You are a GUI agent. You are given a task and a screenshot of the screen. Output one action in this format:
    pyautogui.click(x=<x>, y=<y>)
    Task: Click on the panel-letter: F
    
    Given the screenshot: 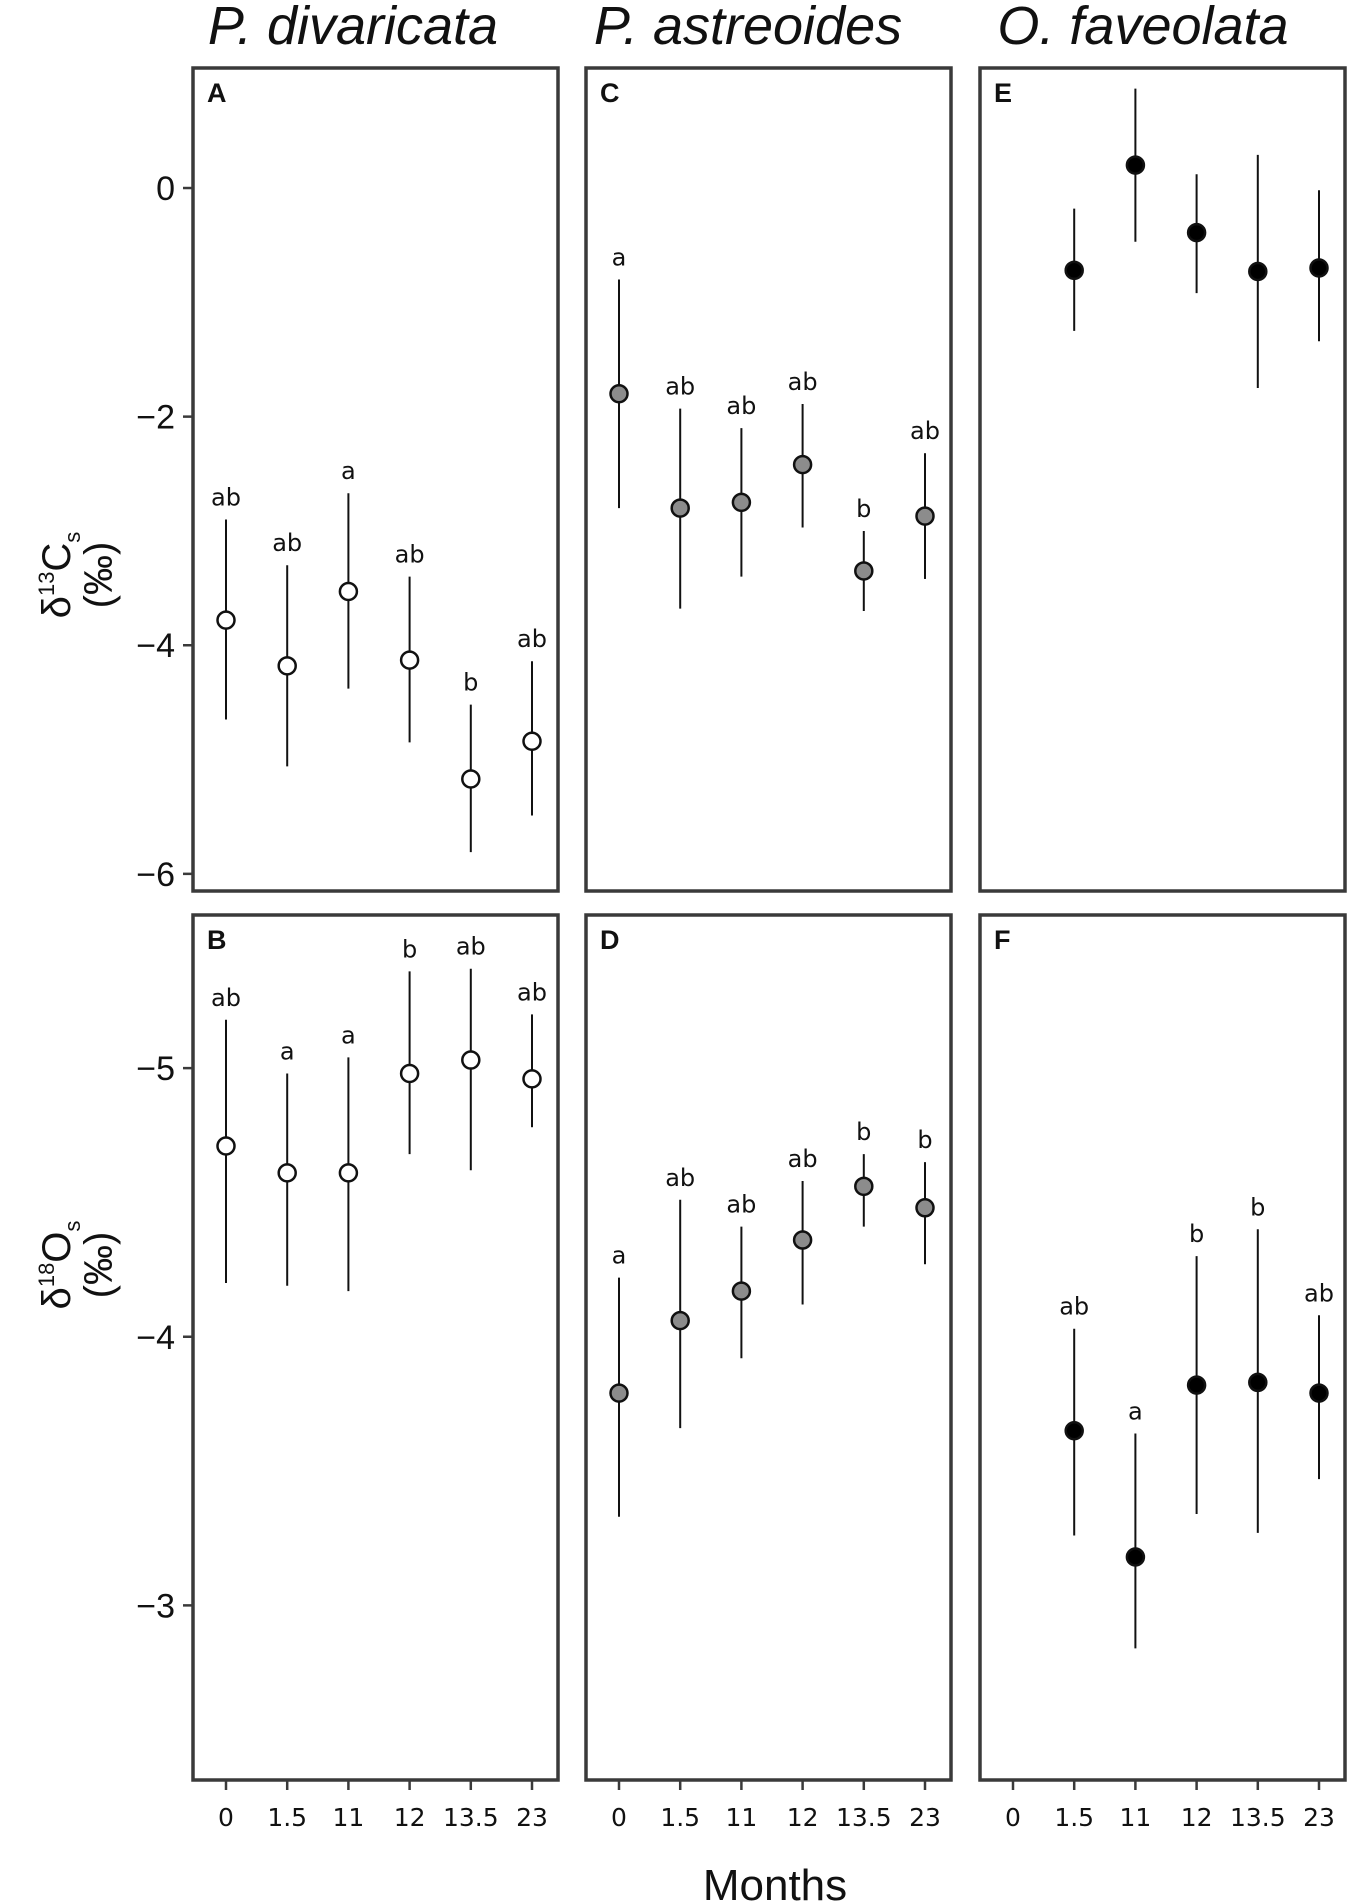 What is the action you would take?
    pyautogui.click(x=1002, y=940)
    